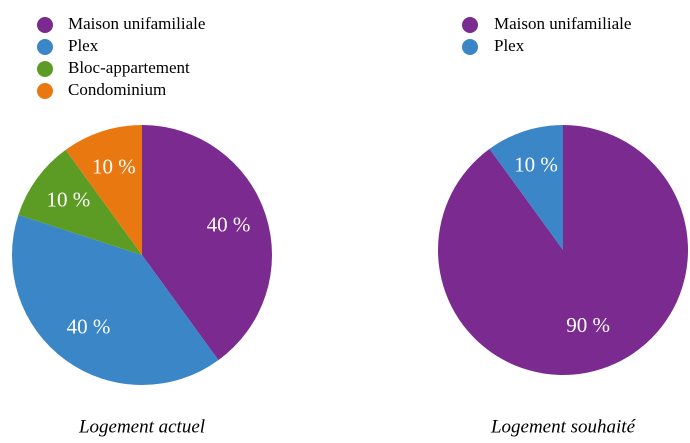  I want to click on chart-caption: Logement souhaité, so click(563, 426).